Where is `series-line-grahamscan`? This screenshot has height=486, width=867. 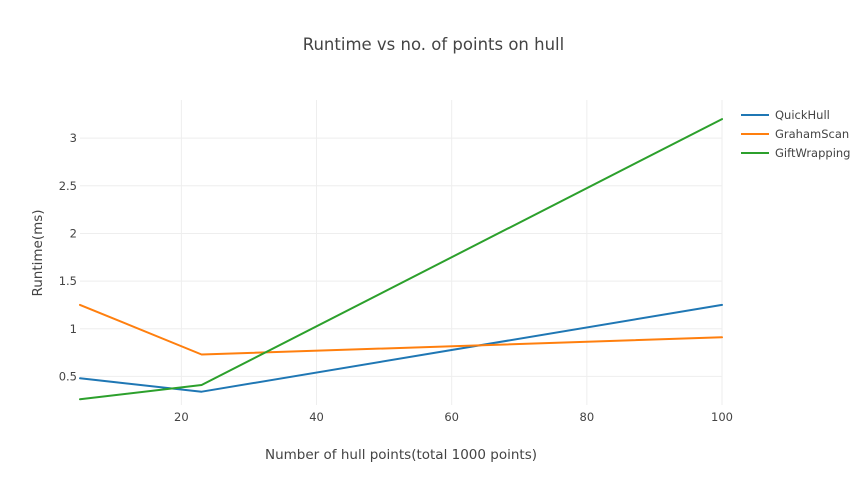
series-line-grahamscan is located at coordinates (401, 329).